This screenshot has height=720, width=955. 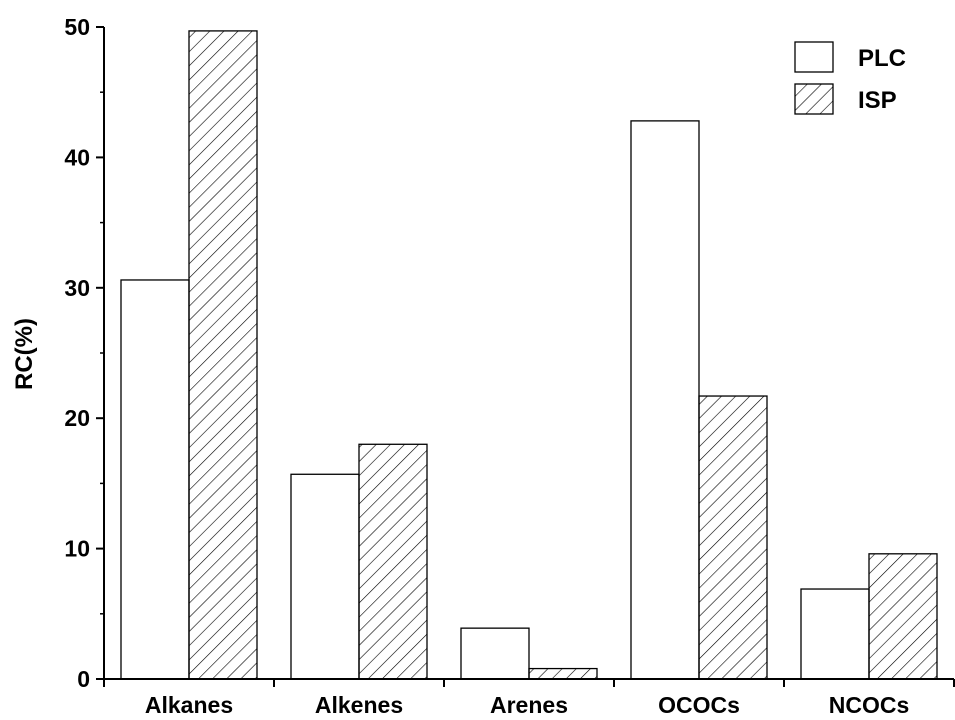 What do you see at coordinates (877, 100) in the screenshot?
I see `legend-label-isp: ISP` at bounding box center [877, 100].